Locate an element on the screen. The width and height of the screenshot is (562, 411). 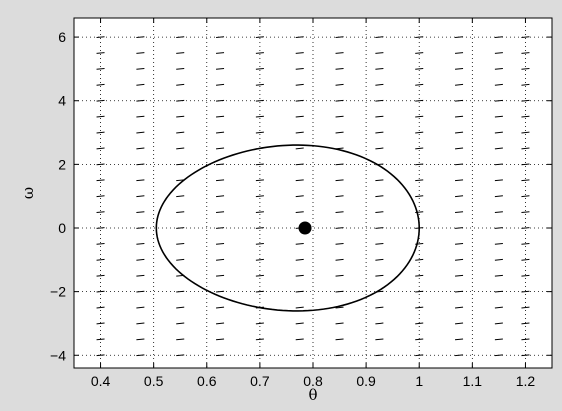
x-tick-label: 0.6 is located at coordinates (207, 381).